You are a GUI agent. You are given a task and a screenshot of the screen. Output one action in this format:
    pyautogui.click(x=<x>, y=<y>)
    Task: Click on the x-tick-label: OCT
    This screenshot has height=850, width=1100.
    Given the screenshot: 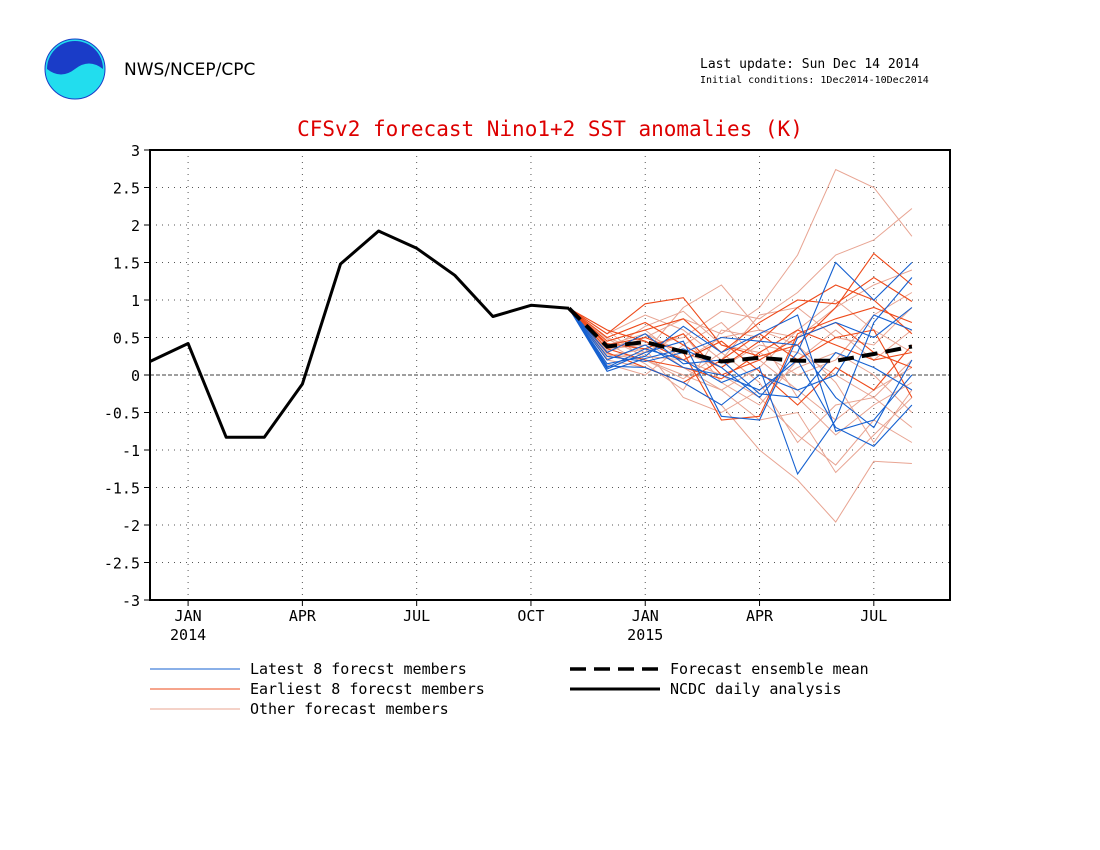 What is the action you would take?
    pyautogui.click(x=530, y=616)
    